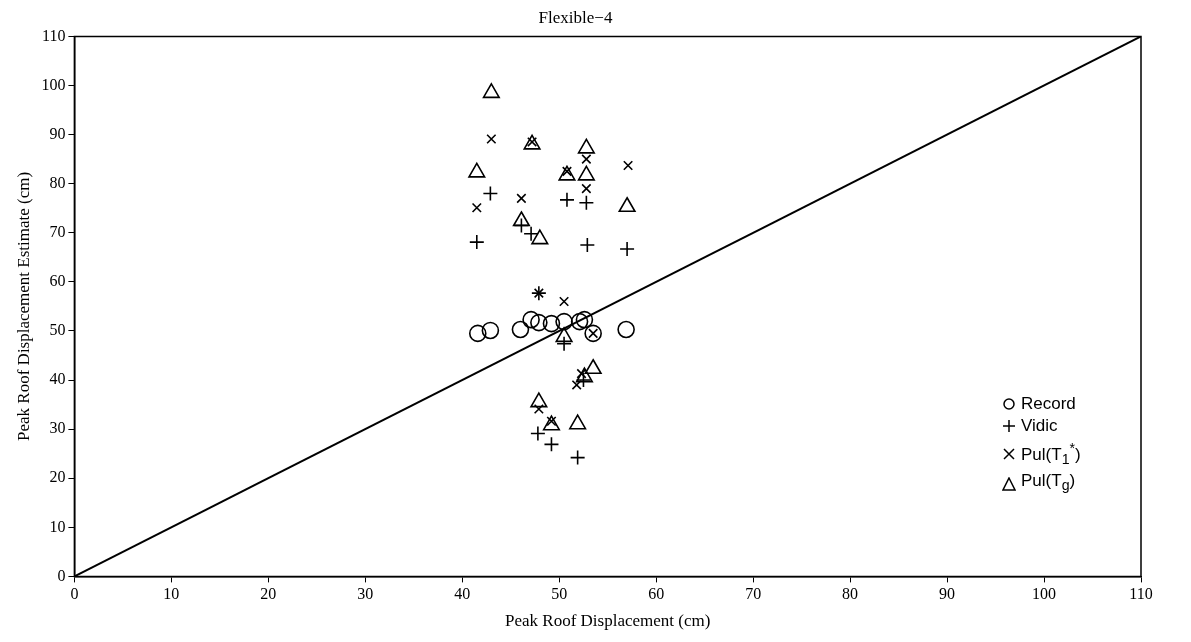  What do you see at coordinates (57, 526) in the screenshot?
I see `y-tick-label: 10` at bounding box center [57, 526].